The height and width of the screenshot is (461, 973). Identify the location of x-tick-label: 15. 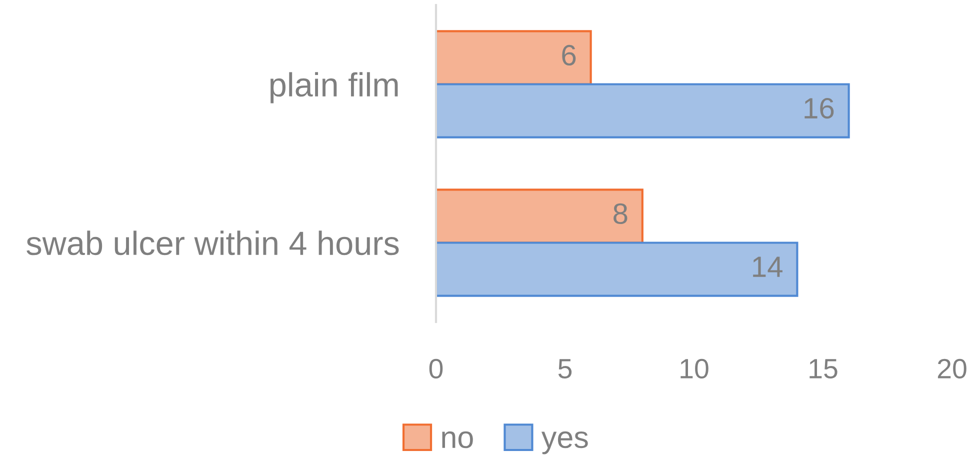
(824, 369).